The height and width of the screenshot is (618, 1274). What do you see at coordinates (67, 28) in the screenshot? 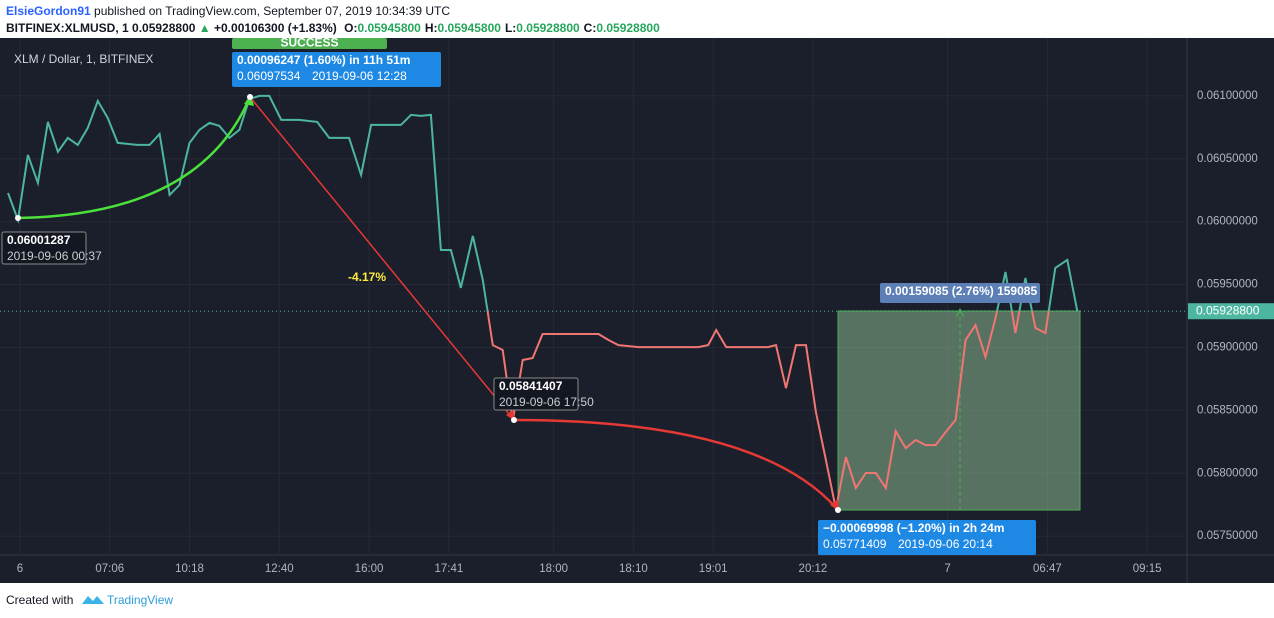
I see `symbol: BITFINEX:XLMUSD, 1` at bounding box center [67, 28].